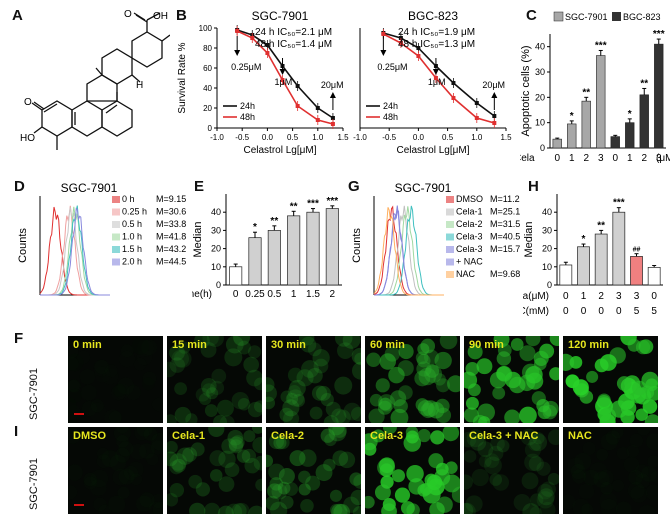 The image size is (670, 514). Describe the element at coordinates (27, 138) in the screenshot. I see `structure-label: HO` at that location.